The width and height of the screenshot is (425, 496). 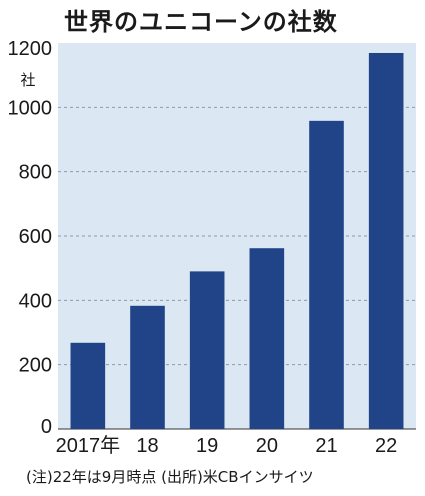 What do you see at coordinates (46, 427) in the screenshot?
I see `y-tick-label: 0` at bounding box center [46, 427].